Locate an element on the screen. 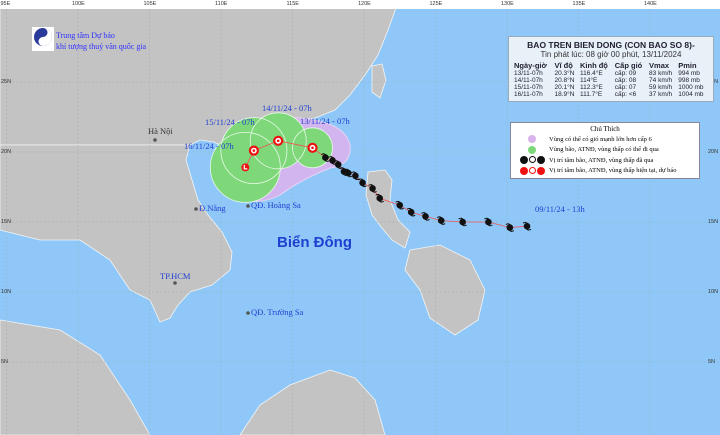 The image size is (720, 435). table-row: 14/11-07h 20.8°N 114°E cấp: 08 74 km/h 998 mb is located at coordinates (611, 80).